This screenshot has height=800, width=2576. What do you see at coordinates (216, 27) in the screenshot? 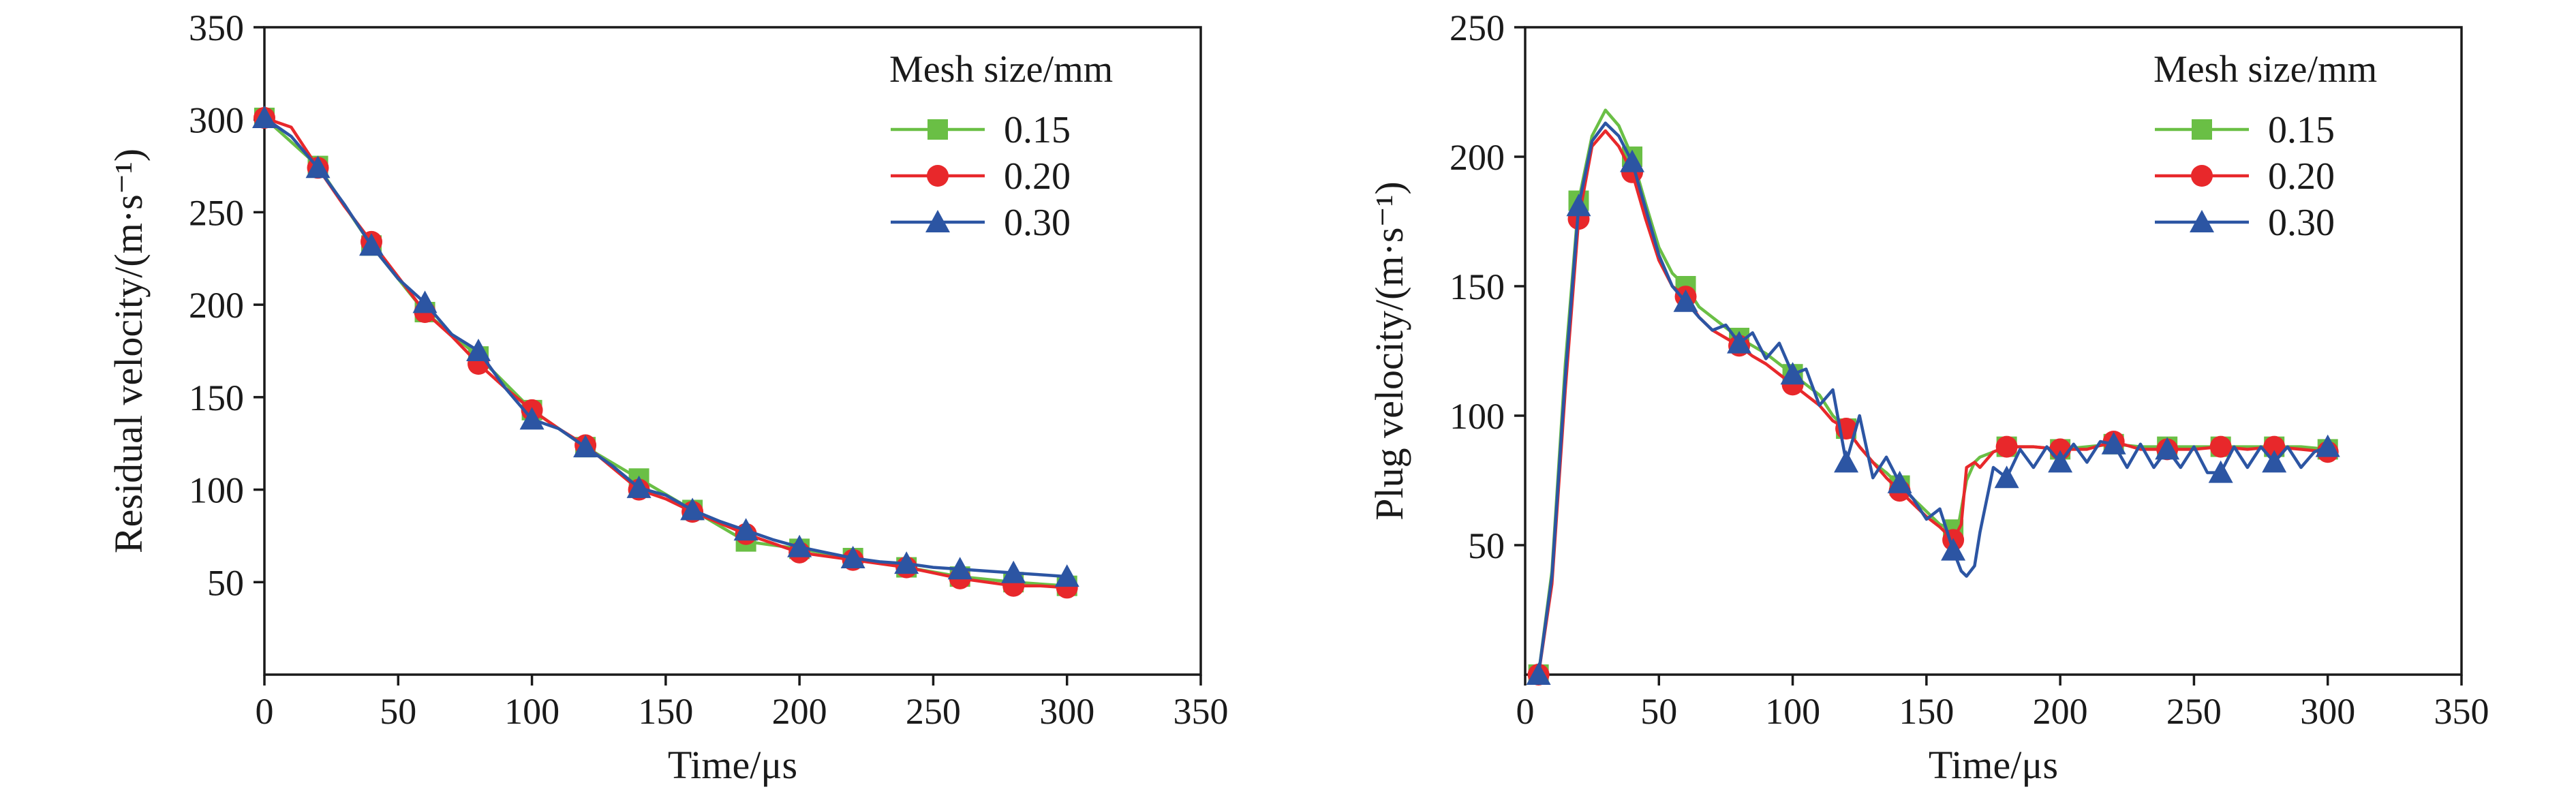
I see `y-tick-label: 350` at bounding box center [216, 27].